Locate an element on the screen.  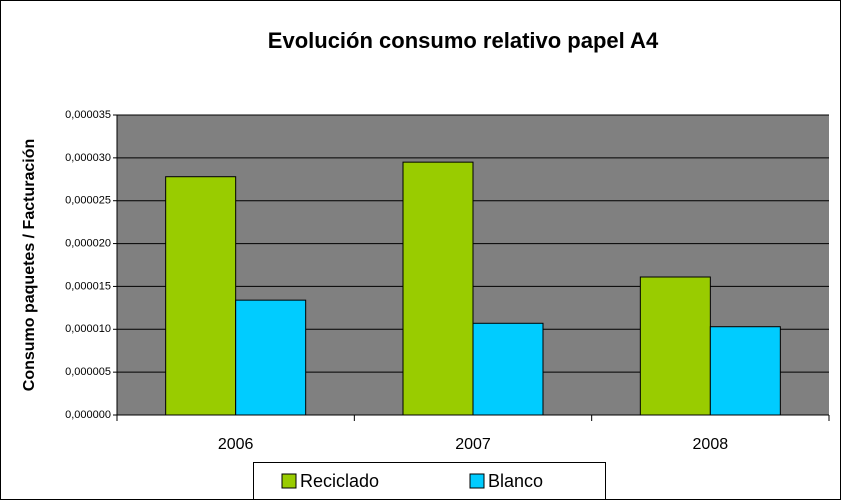
y-tick-label: 0,000000 is located at coordinates (88, 415).